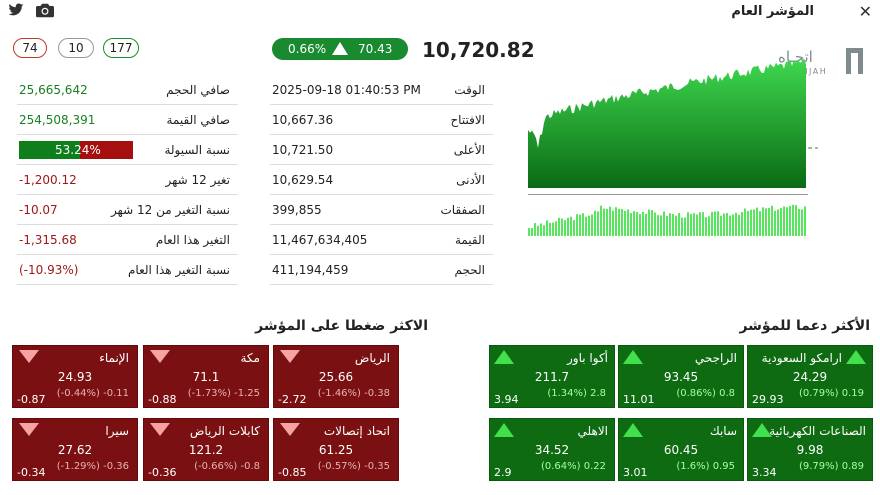 The image size is (880, 495). Describe the element at coordinates (127, 150) in the screenshot. I see `stat-row: 53.24% نسبة السيولة` at that location.